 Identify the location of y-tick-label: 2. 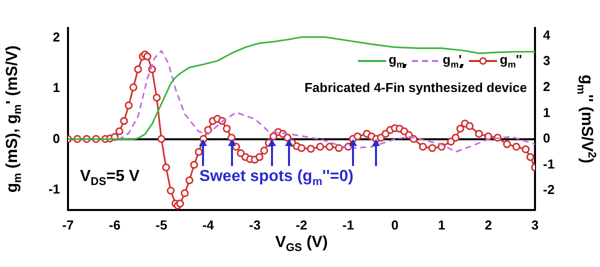
(56, 37).